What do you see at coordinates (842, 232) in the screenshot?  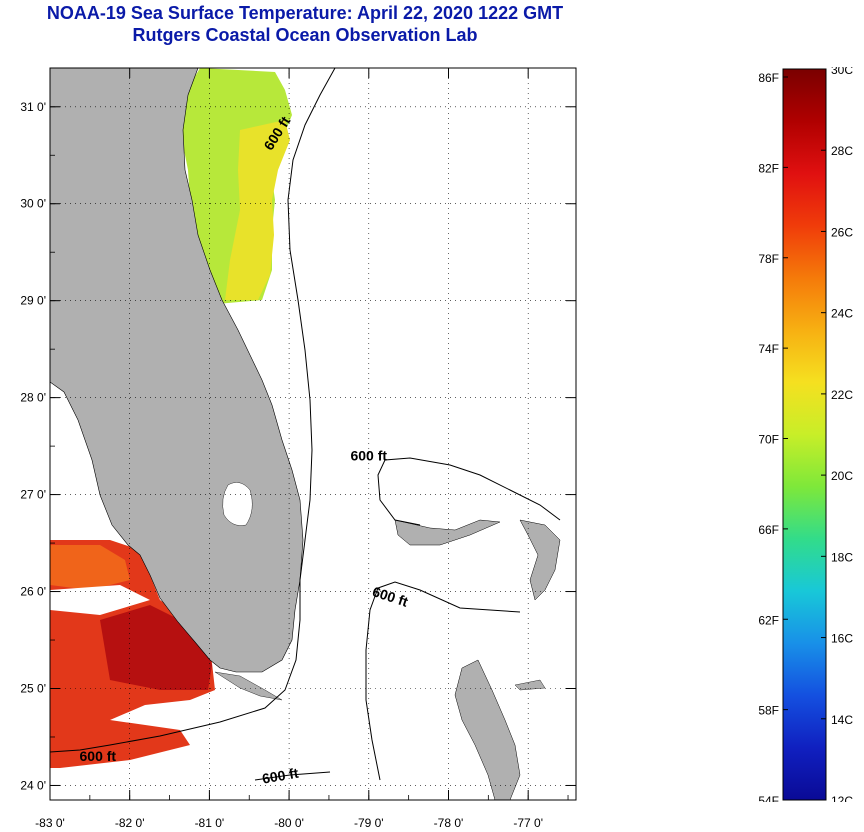 I see `celsius-label: 26C` at bounding box center [842, 232].